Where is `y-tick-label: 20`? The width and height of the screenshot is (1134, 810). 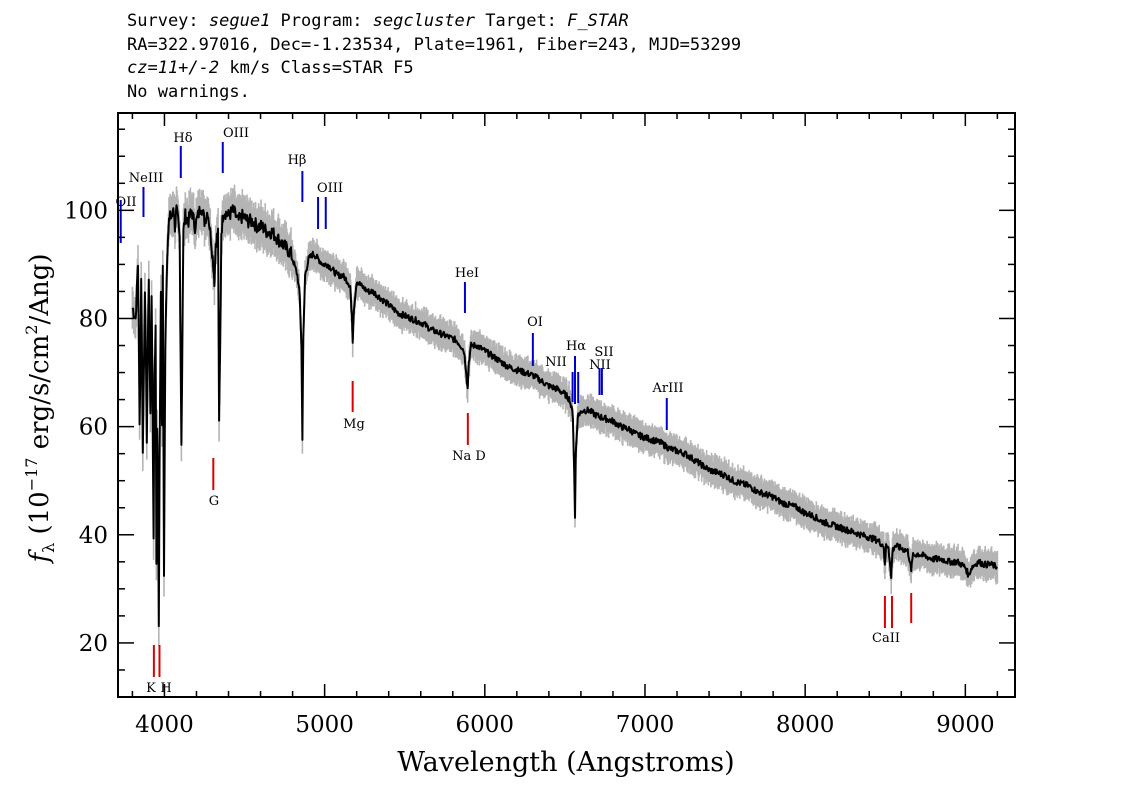 y-tick-label: 20 is located at coordinates (93, 644).